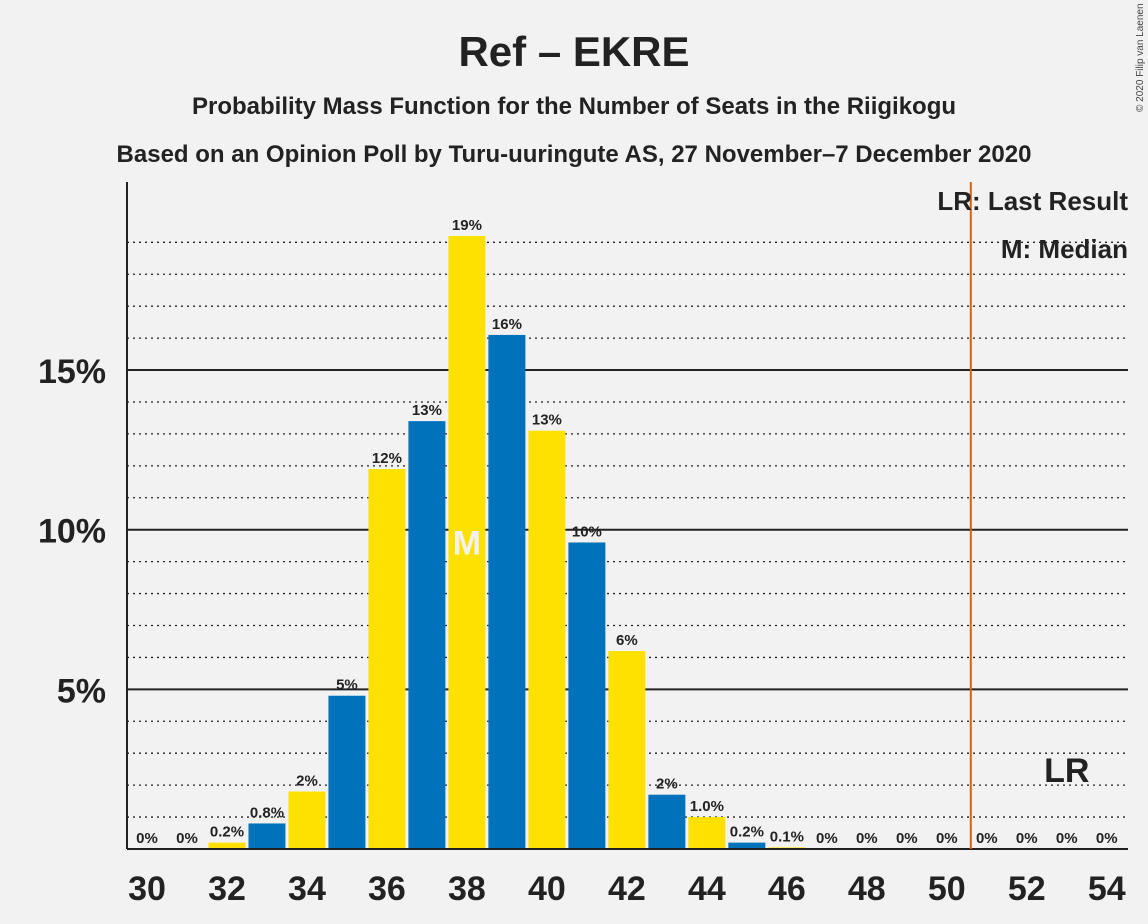  I want to click on x-tick-label: 54, so click(1107, 889).